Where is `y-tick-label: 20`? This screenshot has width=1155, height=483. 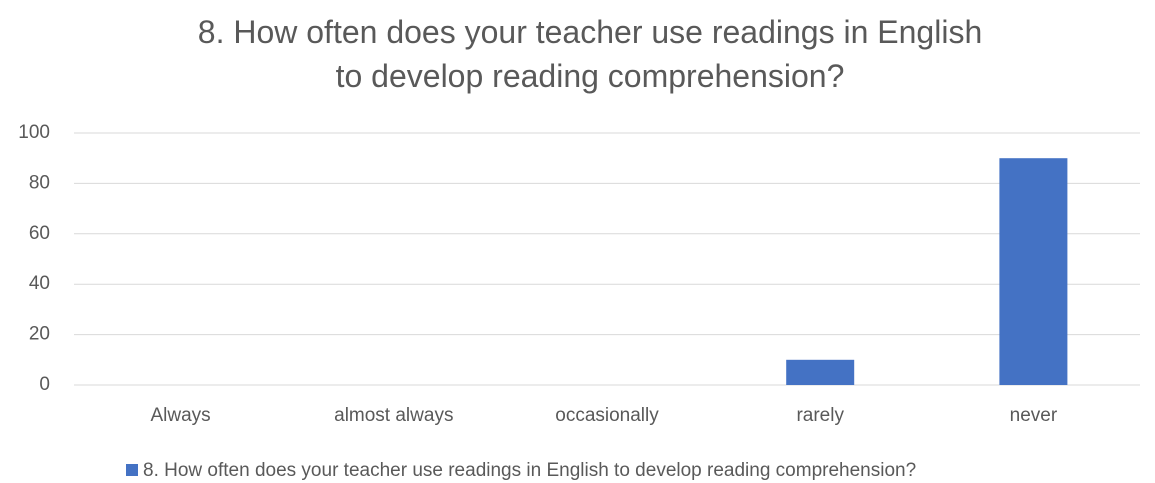 y-tick-label: 20 is located at coordinates (39, 334).